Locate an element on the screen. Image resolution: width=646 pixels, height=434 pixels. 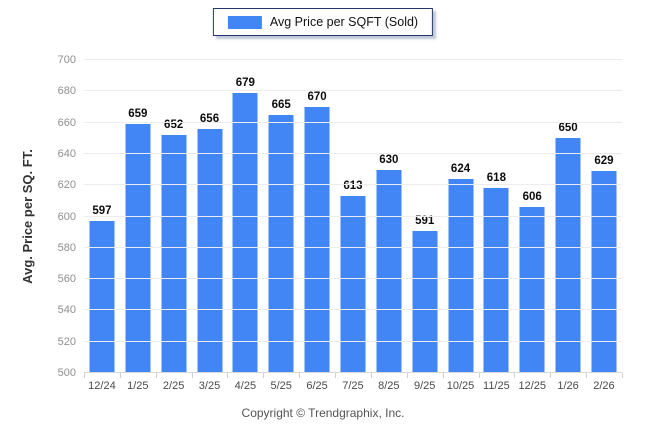
bar-column: 629 2/26 is located at coordinates (604, 226).